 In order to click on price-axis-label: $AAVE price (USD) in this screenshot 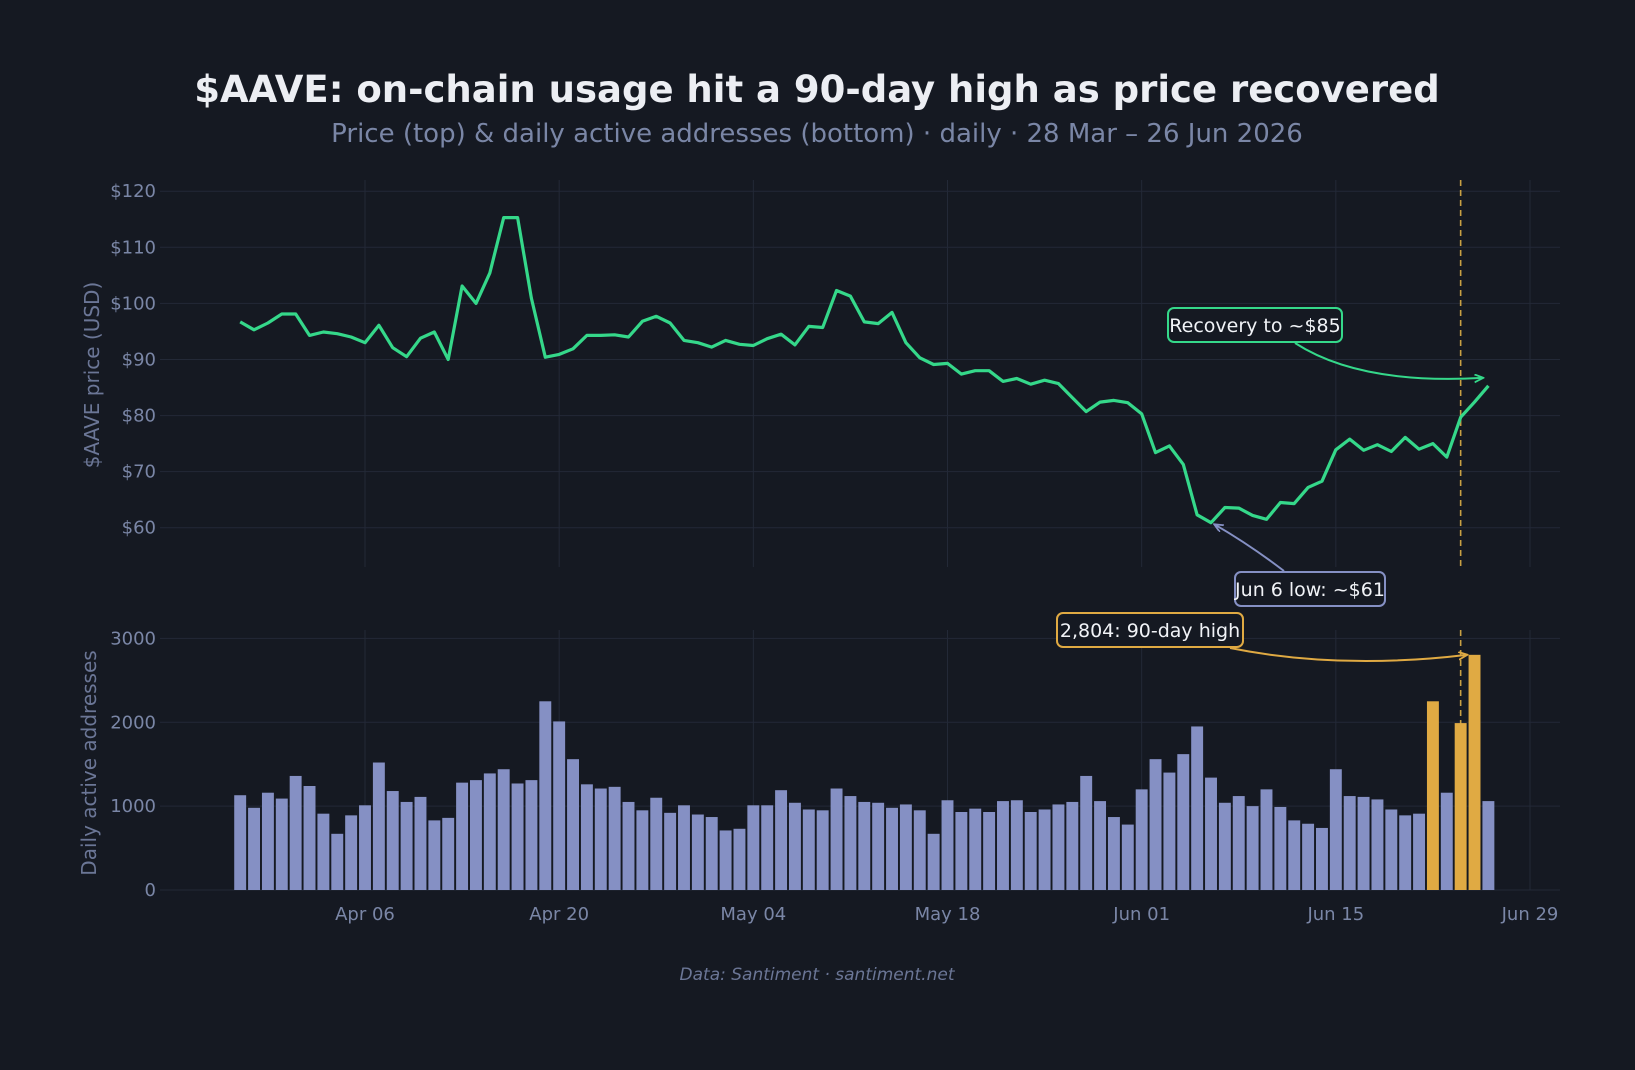, I will do `click(92, 375)`.